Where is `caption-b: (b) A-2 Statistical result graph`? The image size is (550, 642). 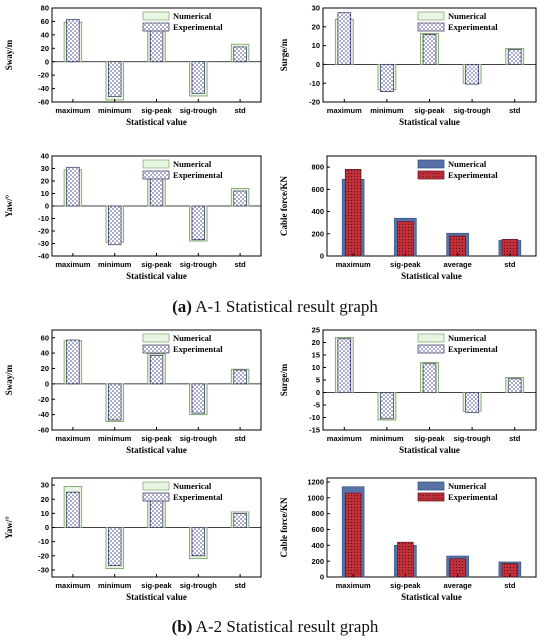
caption-b: (b) A-2 Statistical result graph is located at coordinates (275, 627).